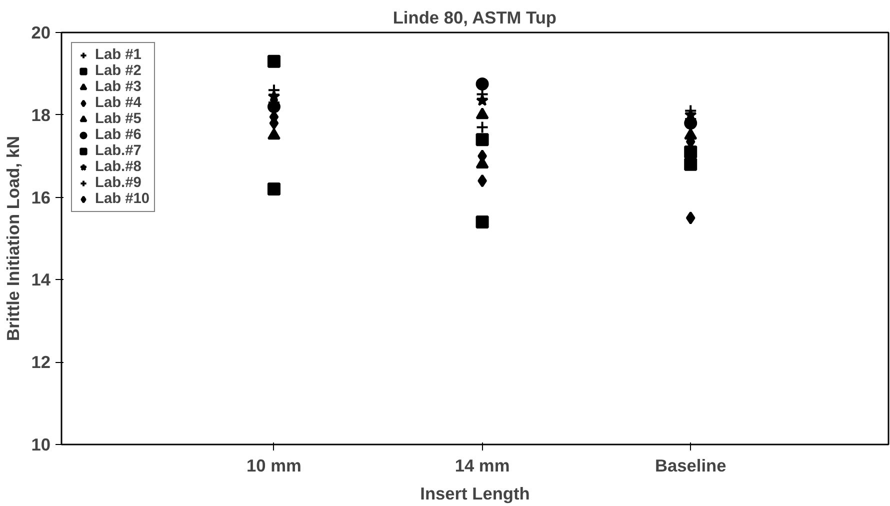 The width and height of the screenshot is (890, 506). I want to click on x-axis-title: Insert Length, so click(475, 494).